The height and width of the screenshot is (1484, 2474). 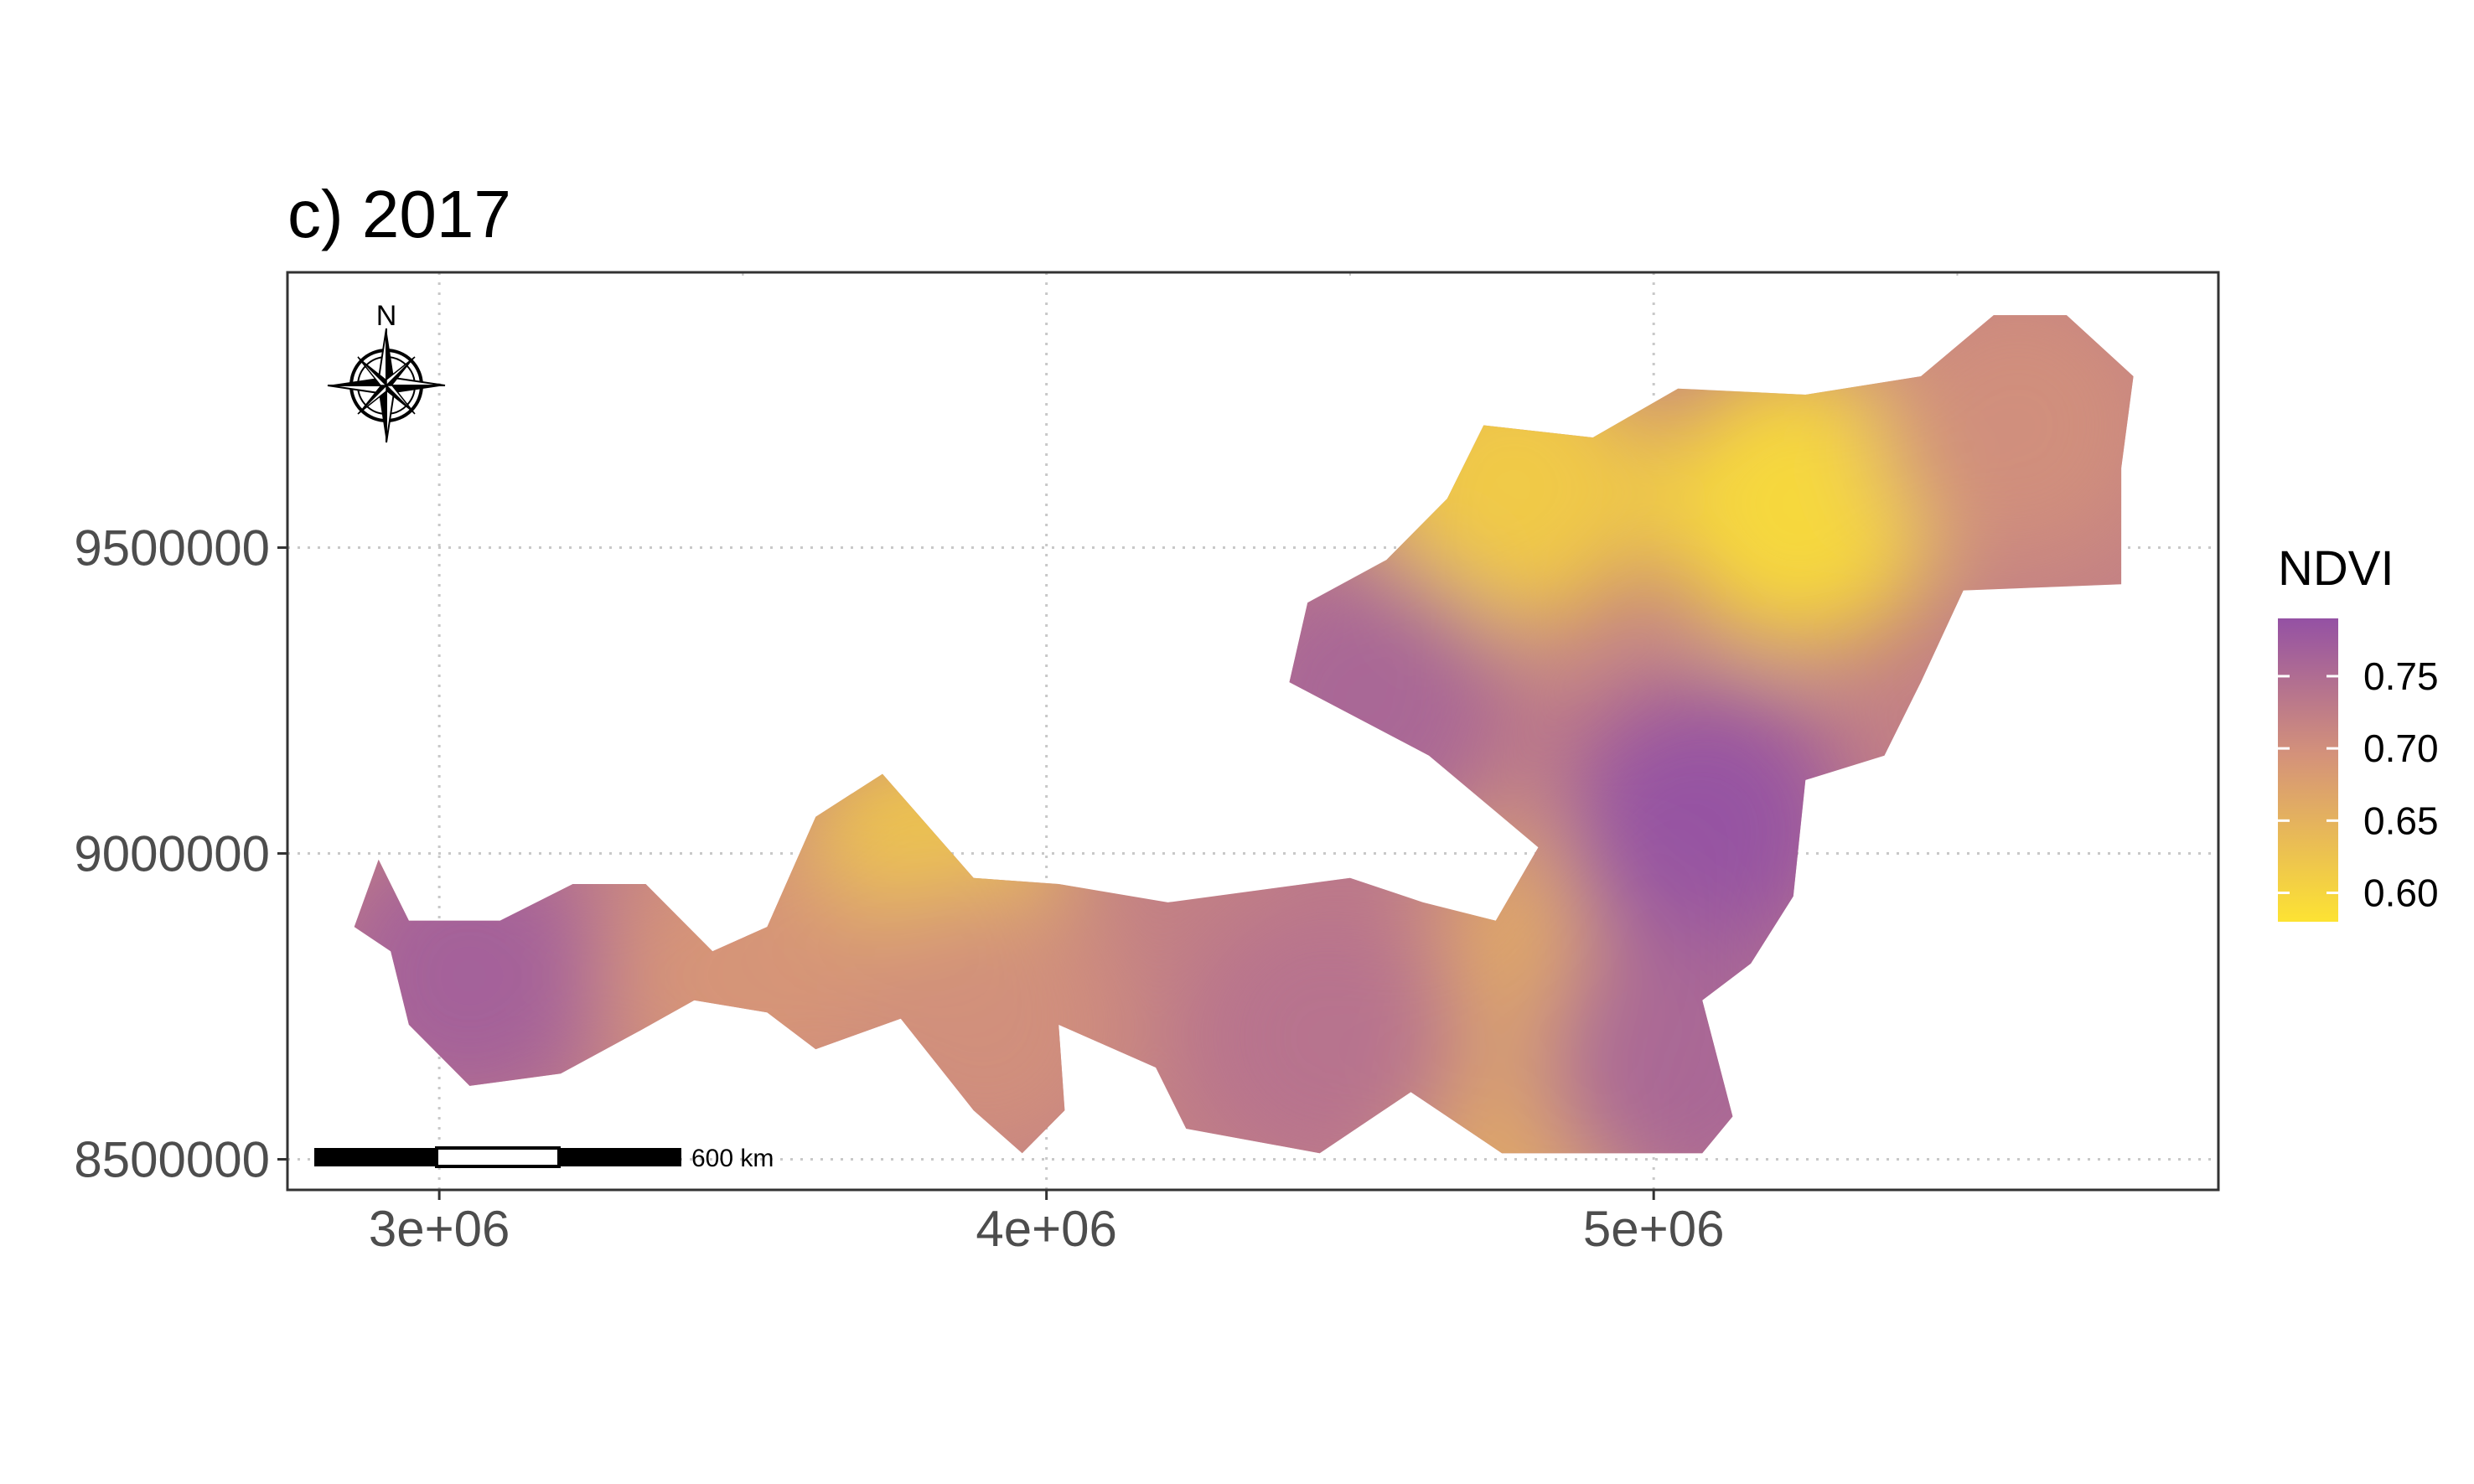 I want to click on legend-title: NDVI, so click(x=2336, y=568).